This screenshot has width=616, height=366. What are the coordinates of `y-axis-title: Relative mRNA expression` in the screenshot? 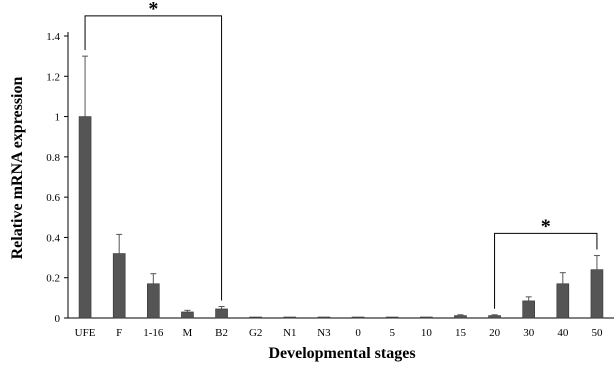 It's located at (17, 168).